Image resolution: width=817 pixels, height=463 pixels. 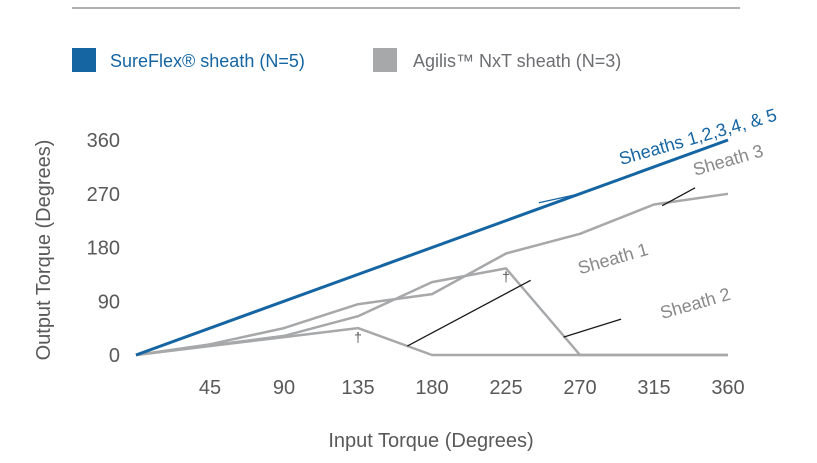 I want to click on legend-label-sureflex: SureFlex® sheath (N=5), so click(x=207, y=61).